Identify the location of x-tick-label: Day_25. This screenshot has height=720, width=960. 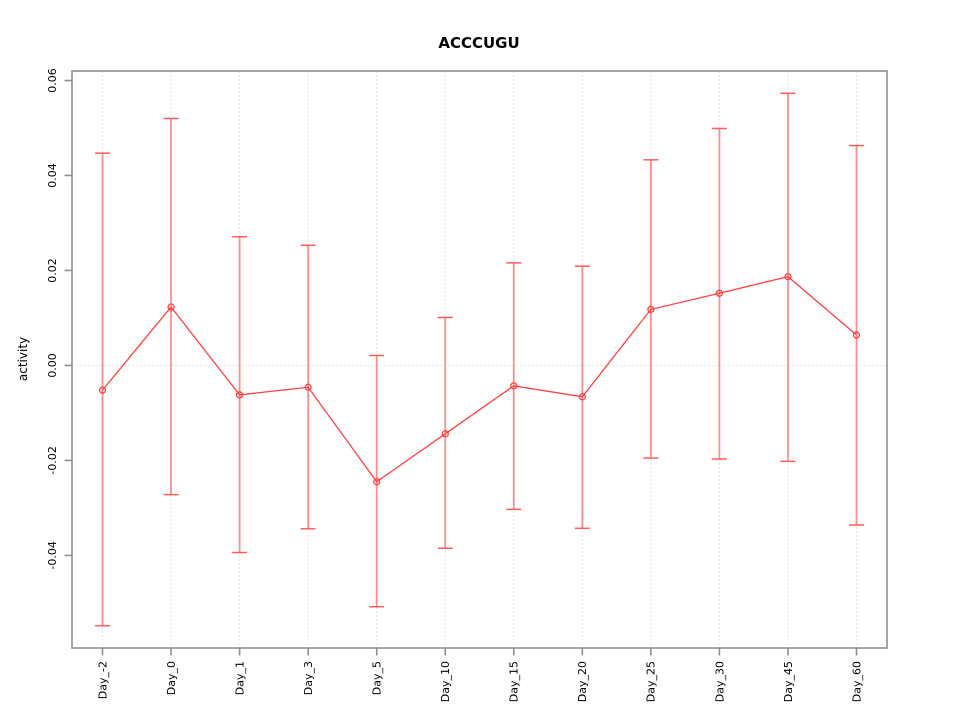
(651, 681).